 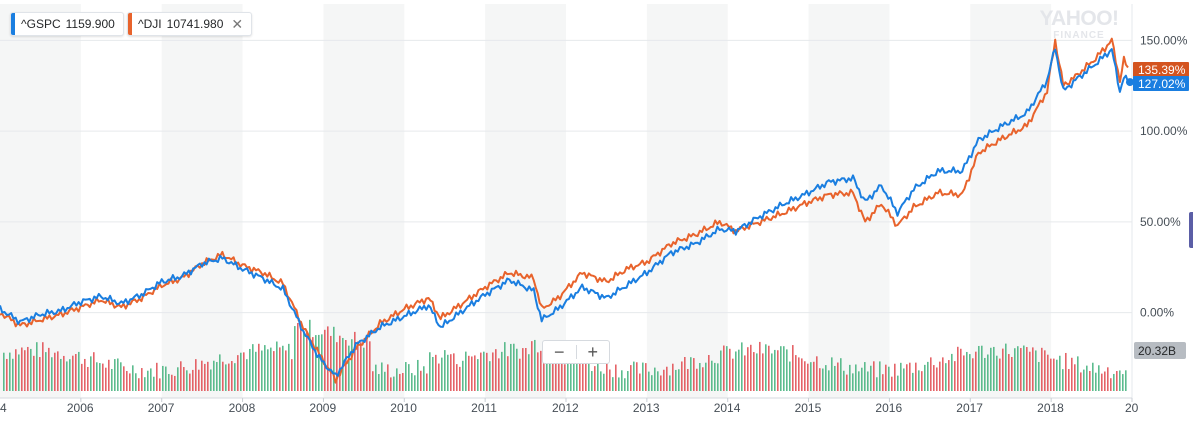 I want to click on x-tick-label: 2012, so click(x=565, y=408).